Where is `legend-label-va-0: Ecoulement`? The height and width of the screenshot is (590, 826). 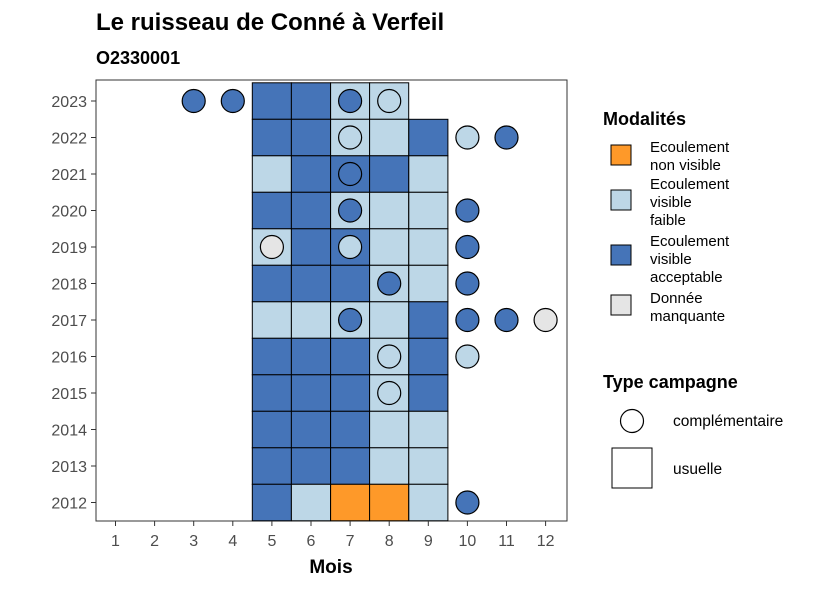
legend-label-va-0: Ecoulement is located at coordinates (690, 241).